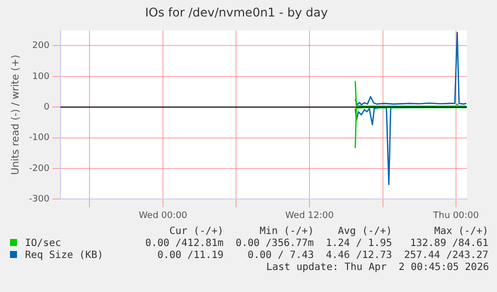 Image resolution: width=497 pixels, height=292 pixels. I want to click on x-tick-label: Wed 12:00, so click(309, 215).